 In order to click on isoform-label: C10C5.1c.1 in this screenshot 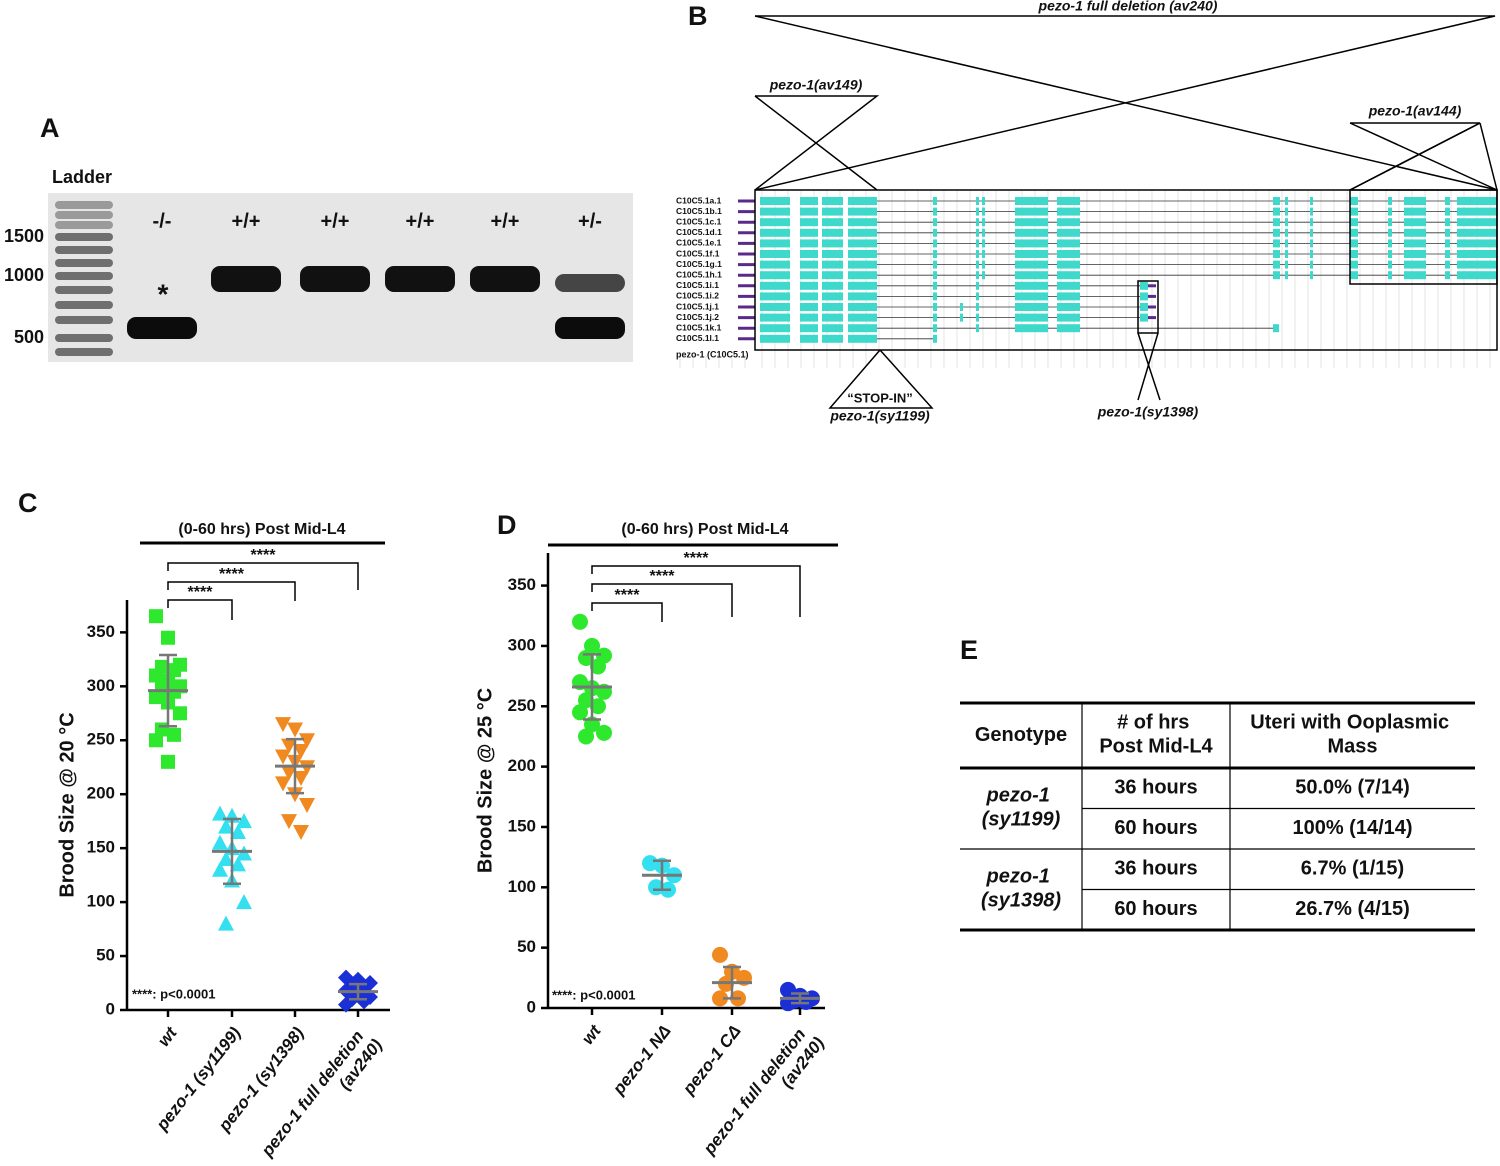, I will do `click(699, 221)`.